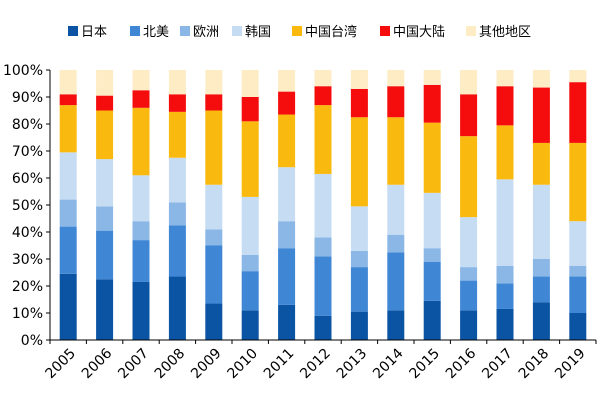 The width and height of the screenshot is (600, 400). What do you see at coordinates (97, 363) in the screenshot?
I see `x-tick-label: 2006` at bounding box center [97, 363].